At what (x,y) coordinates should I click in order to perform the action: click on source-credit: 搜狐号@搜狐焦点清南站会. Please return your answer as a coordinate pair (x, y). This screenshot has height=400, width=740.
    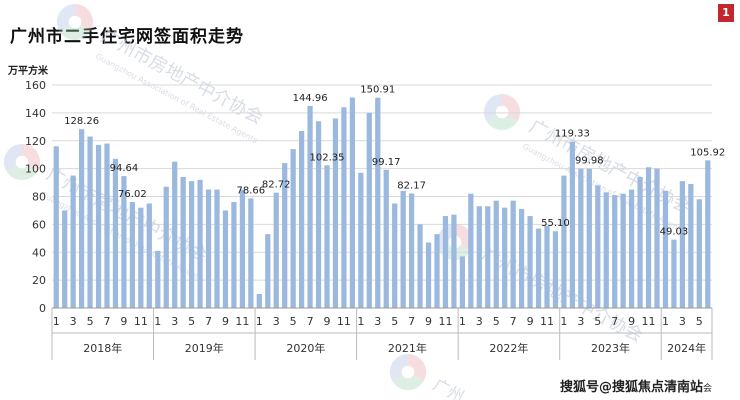
    Looking at the image, I should click on (636, 385).